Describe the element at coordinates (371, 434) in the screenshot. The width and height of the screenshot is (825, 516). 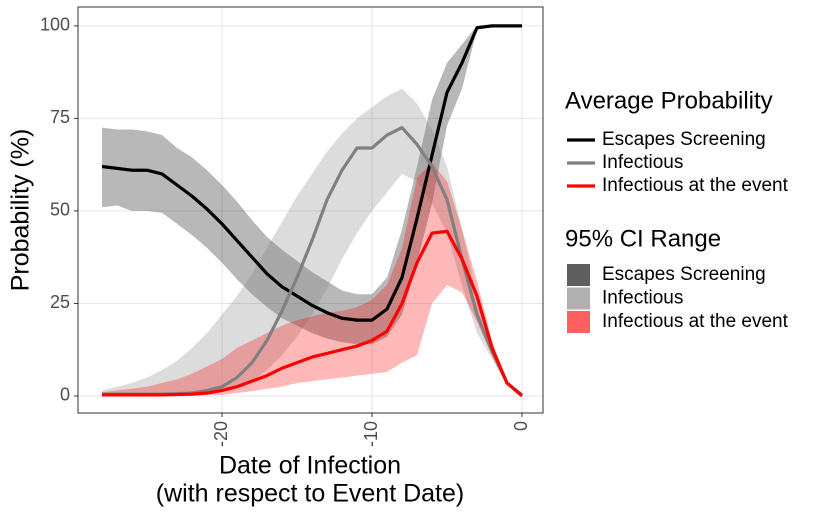
I see `x-tick-label: -10` at that location.